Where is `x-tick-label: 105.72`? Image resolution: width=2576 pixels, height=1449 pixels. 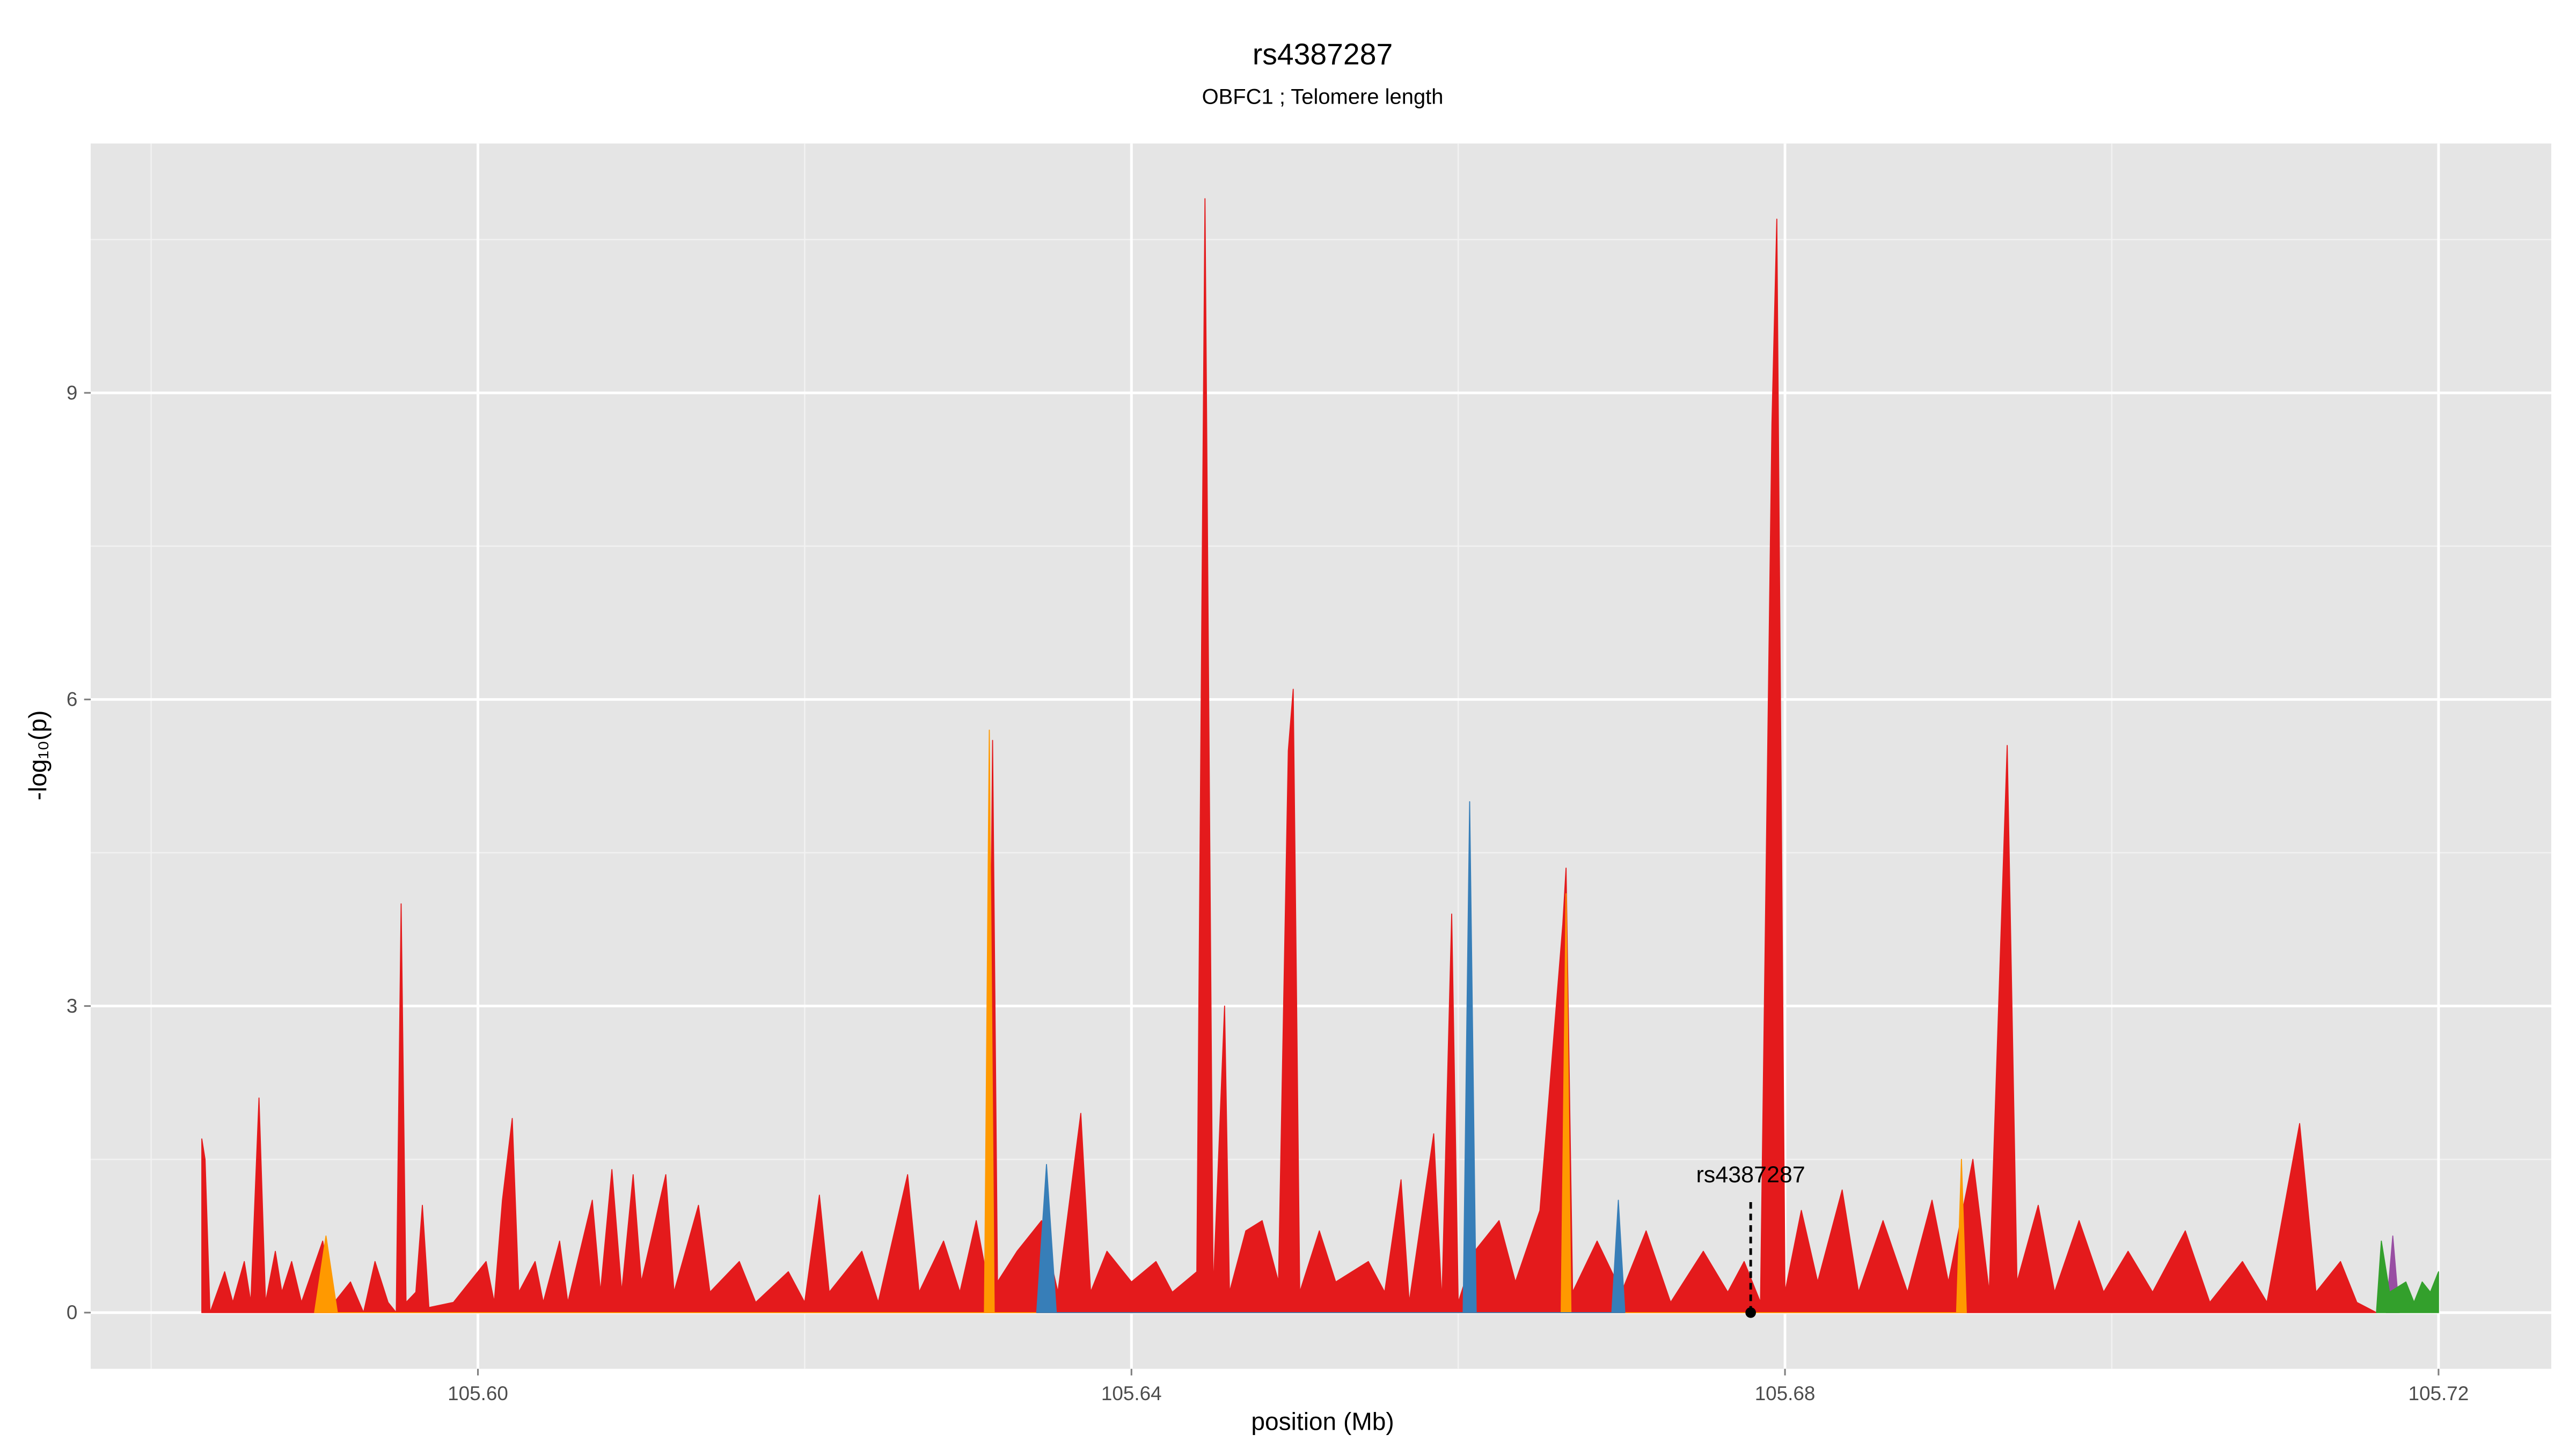 x-tick-label: 105.72 is located at coordinates (2438, 1393).